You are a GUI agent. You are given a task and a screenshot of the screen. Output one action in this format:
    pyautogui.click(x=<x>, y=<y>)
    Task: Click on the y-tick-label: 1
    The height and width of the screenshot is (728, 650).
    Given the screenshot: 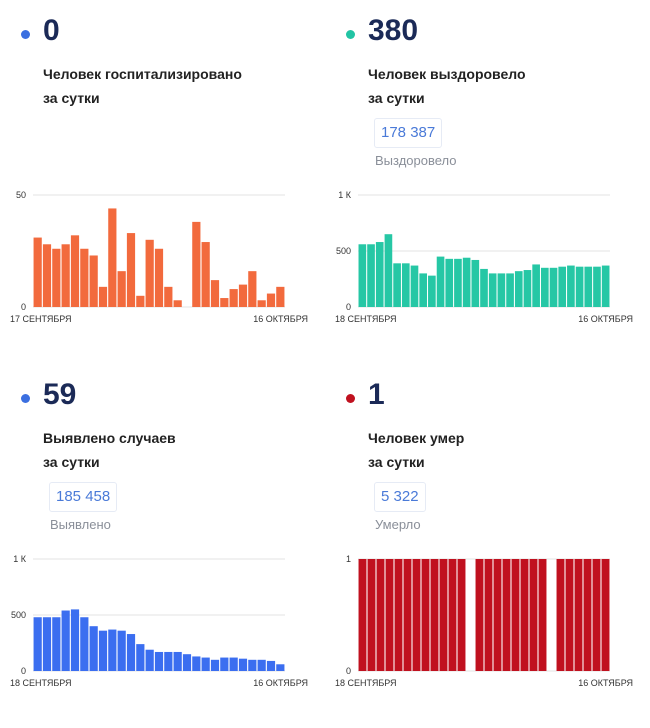 What is the action you would take?
    pyautogui.click(x=348, y=559)
    